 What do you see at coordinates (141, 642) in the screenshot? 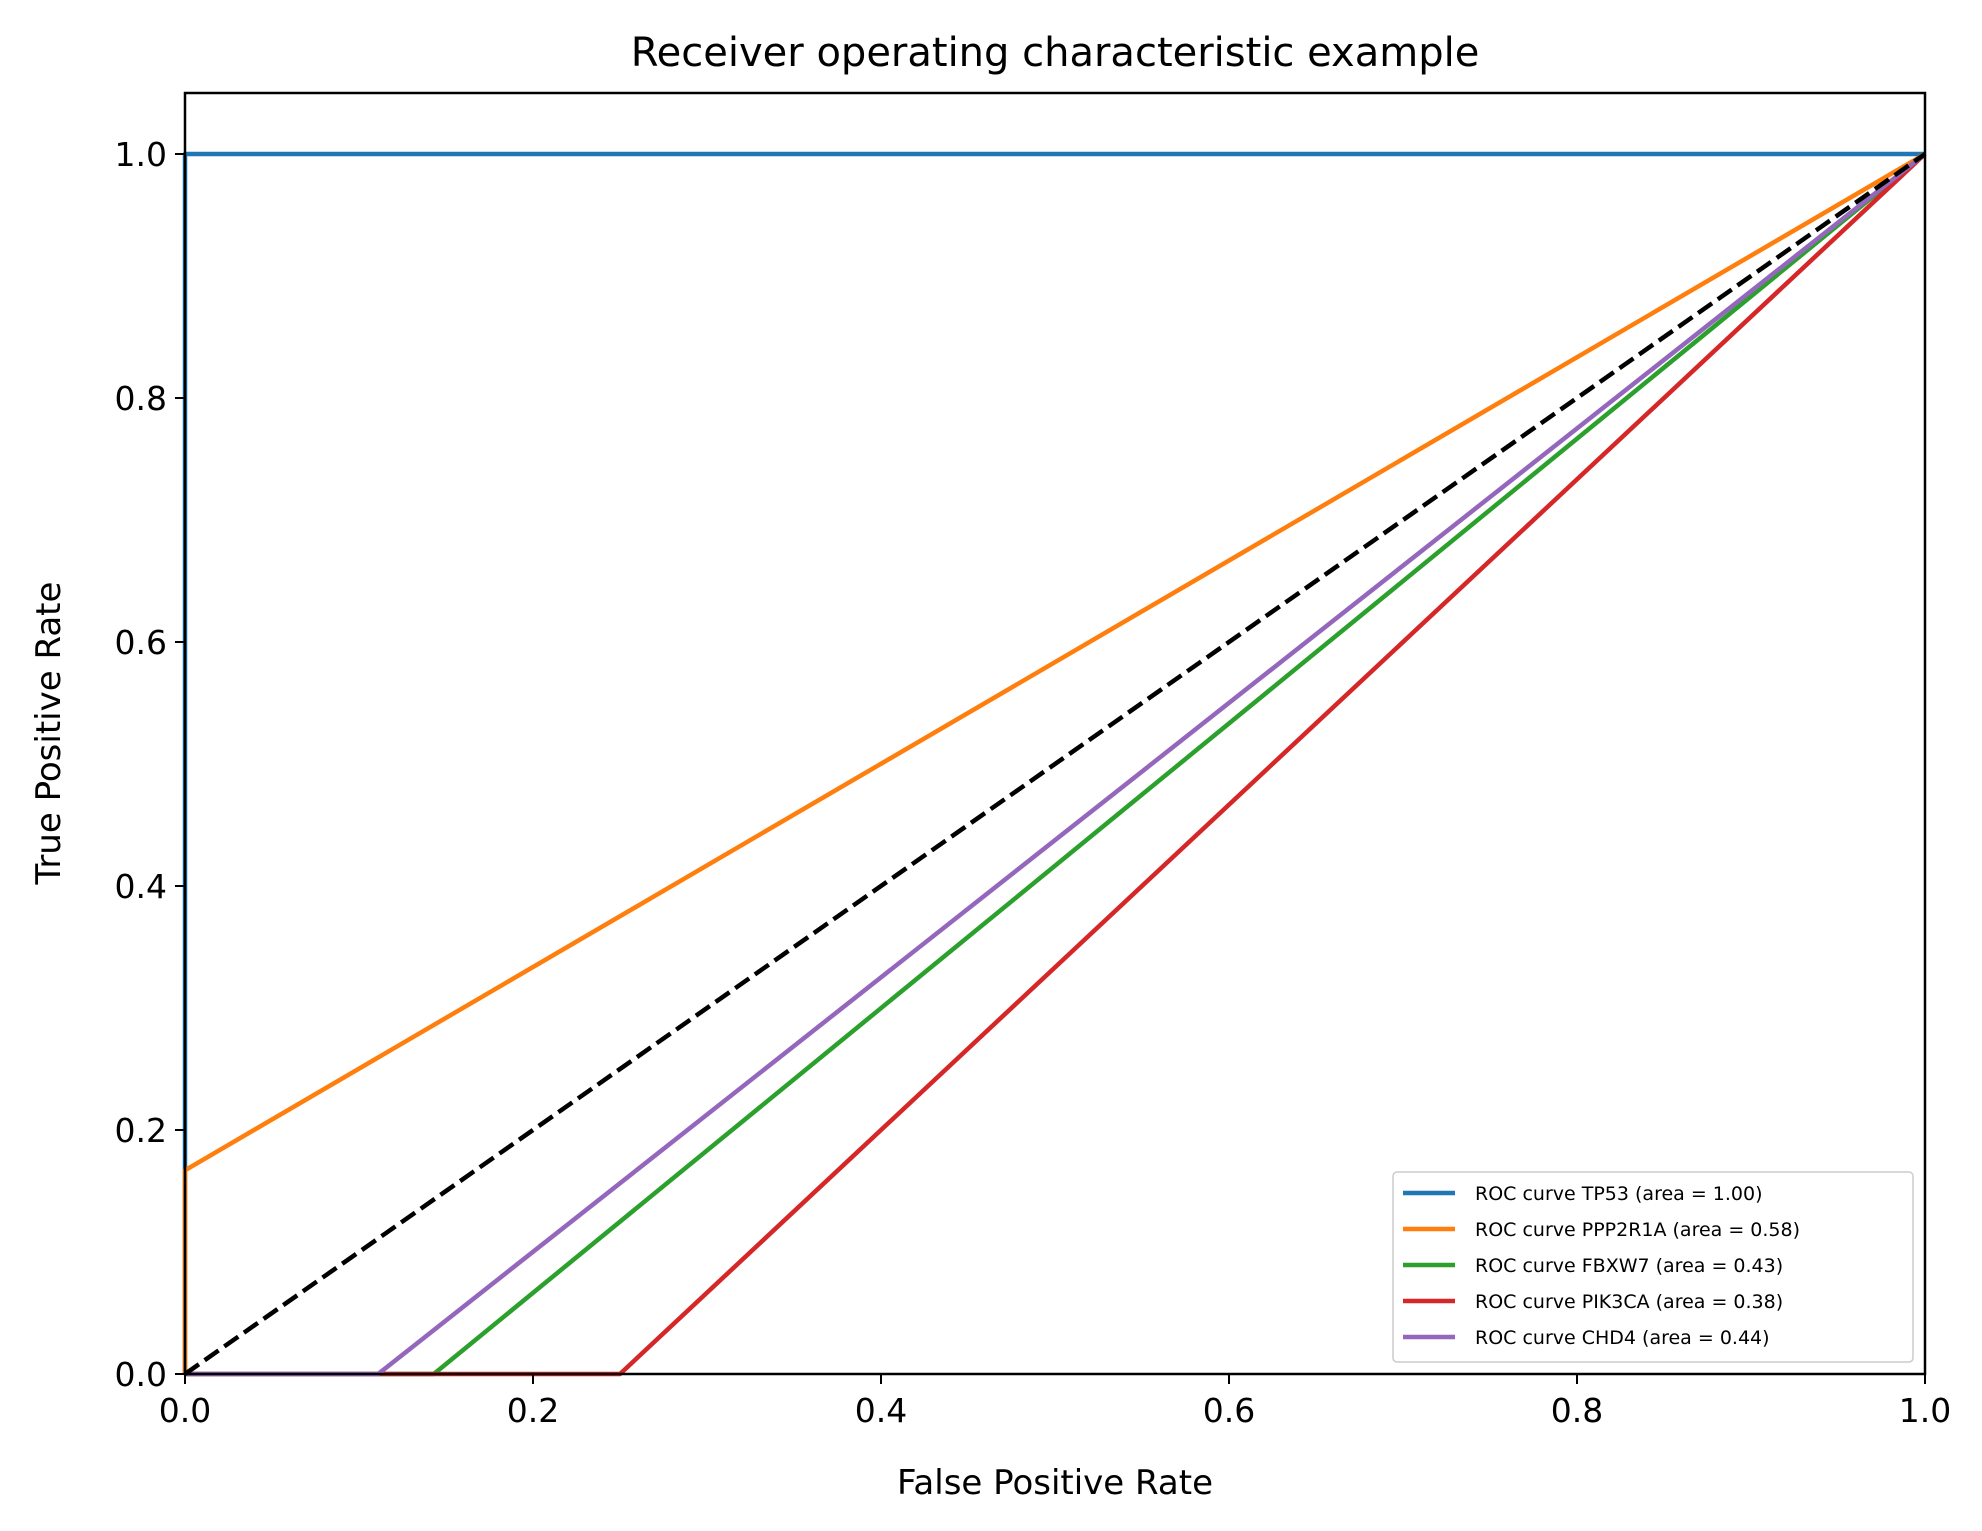
I see `y-tick-label: 0.6` at bounding box center [141, 642].